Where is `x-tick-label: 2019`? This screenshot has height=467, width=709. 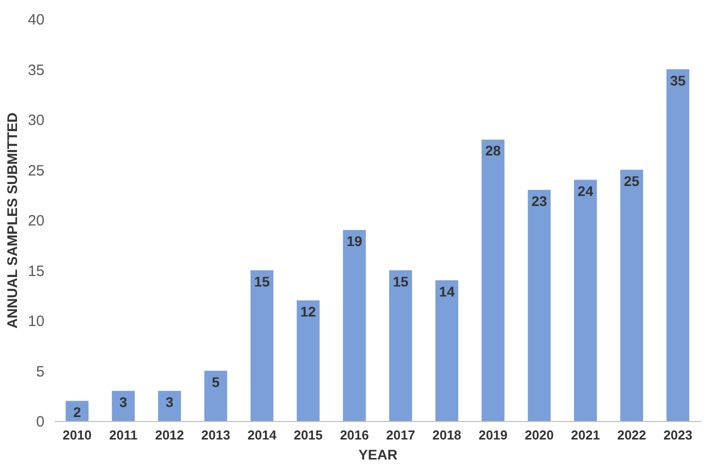 x-tick-label: 2019 is located at coordinates (493, 435).